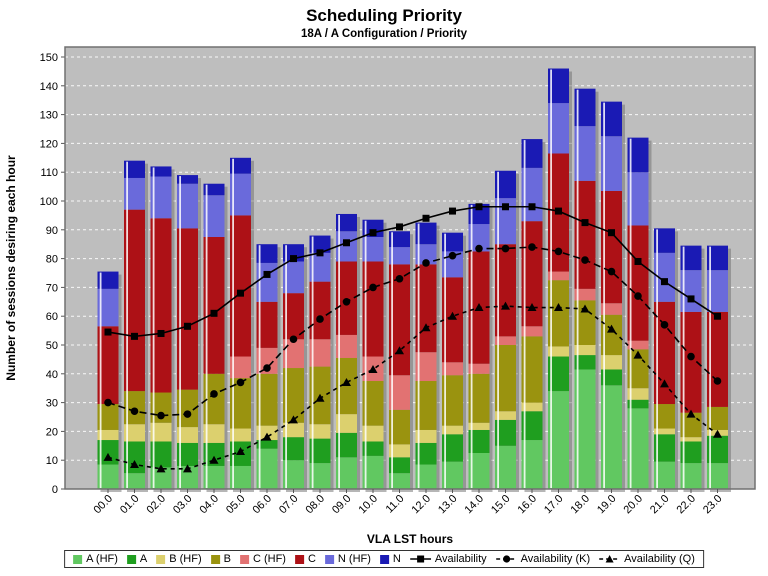 The image size is (768, 576). I want to click on legend-label: C (HF), so click(269, 559).